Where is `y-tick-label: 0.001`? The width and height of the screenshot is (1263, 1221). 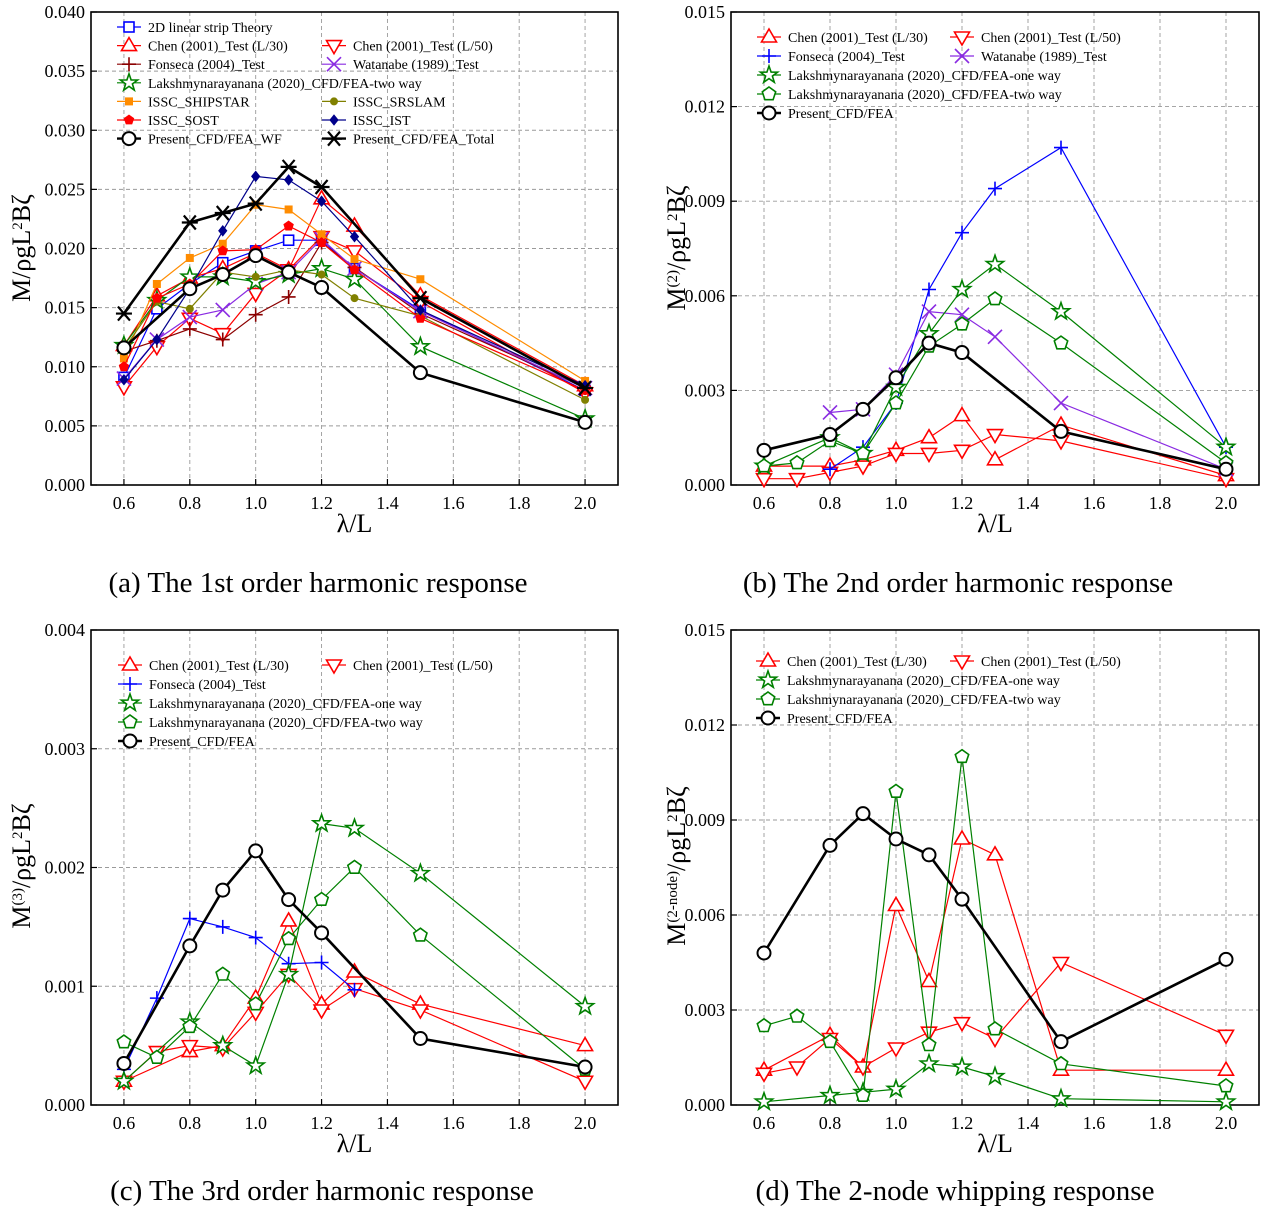
y-tick-label: 0.001 is located at coordinates (65, 986).